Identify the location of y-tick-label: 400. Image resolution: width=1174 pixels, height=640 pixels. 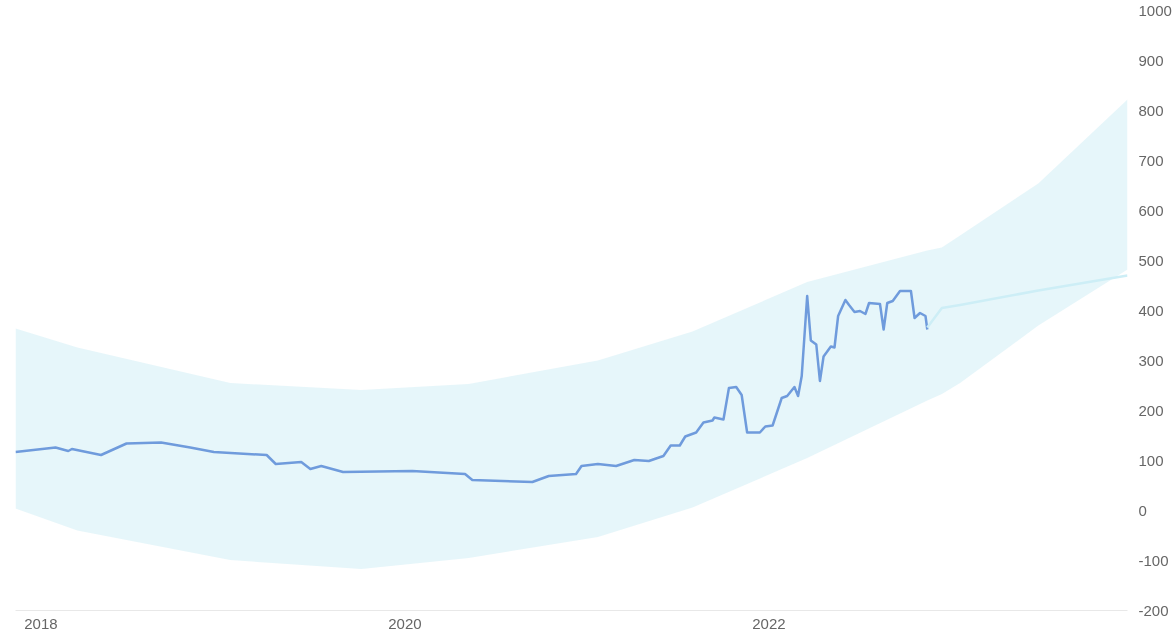
(1151, 310).